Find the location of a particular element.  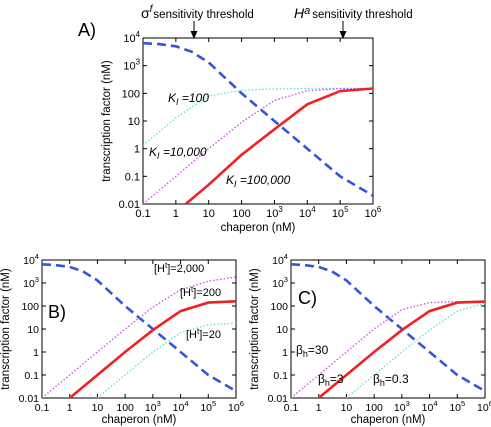

panel-a-label: A) is located at coordinates (87, 30).